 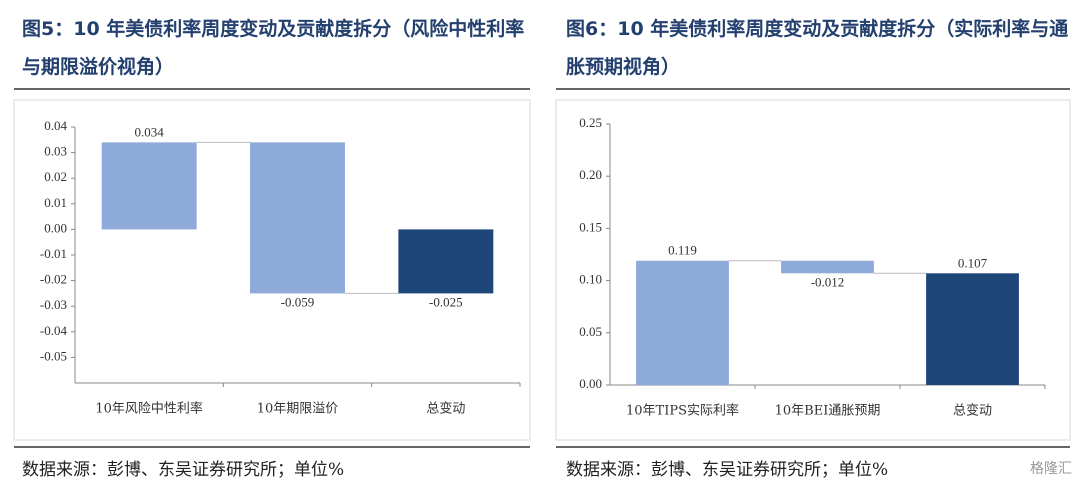 I want to click on value-label: -0.012, so click(x=828, y=281).